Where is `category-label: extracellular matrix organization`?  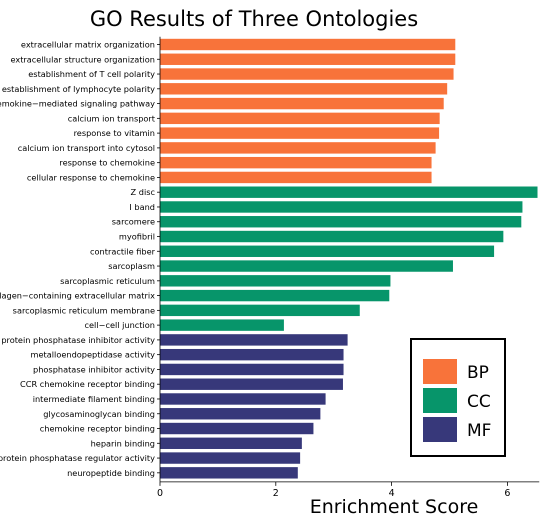
category-label: extracellular matrix organization is located at coordinates (88, 45).